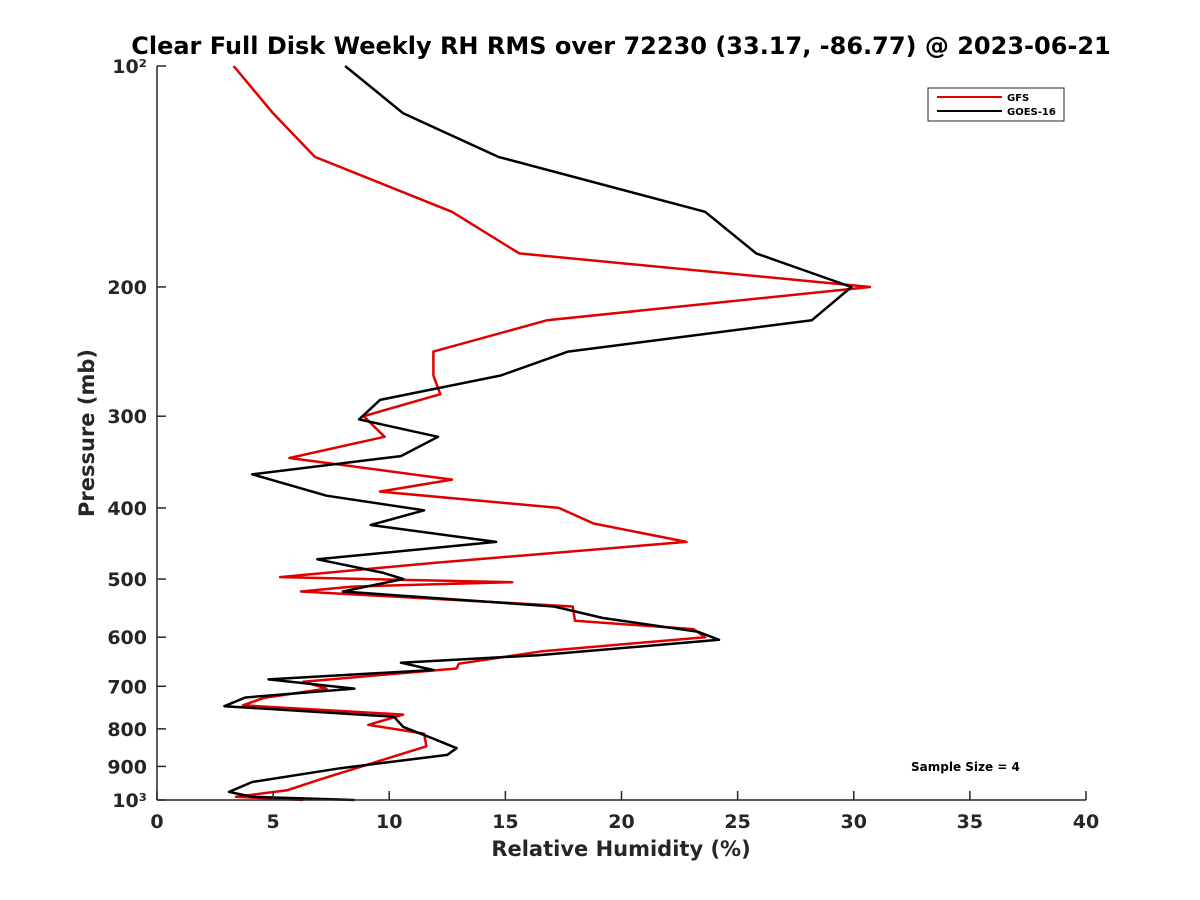 Image resolution: width=1200 pixels, height=900 pixels. Describe the element at coordinates (970, 822) in the screenshot. I see `x-tick-label: 35` at that location.